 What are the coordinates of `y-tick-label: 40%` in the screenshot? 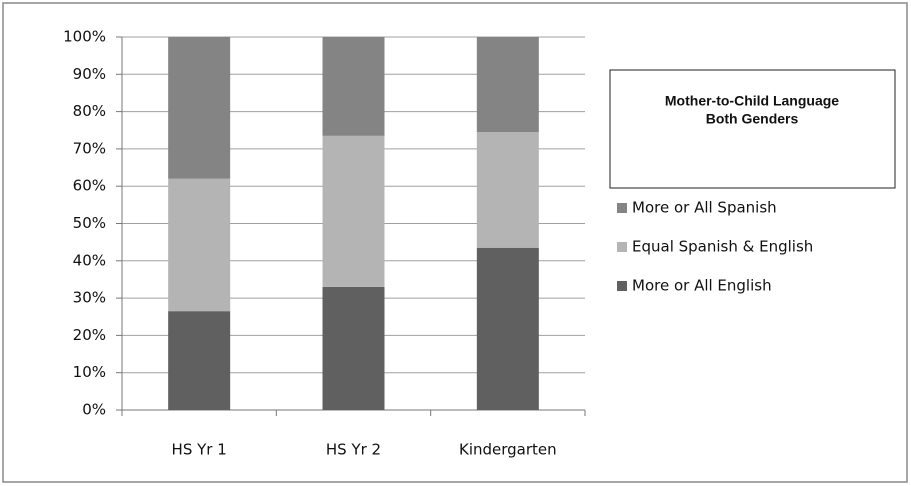 It's located at (89, 260).